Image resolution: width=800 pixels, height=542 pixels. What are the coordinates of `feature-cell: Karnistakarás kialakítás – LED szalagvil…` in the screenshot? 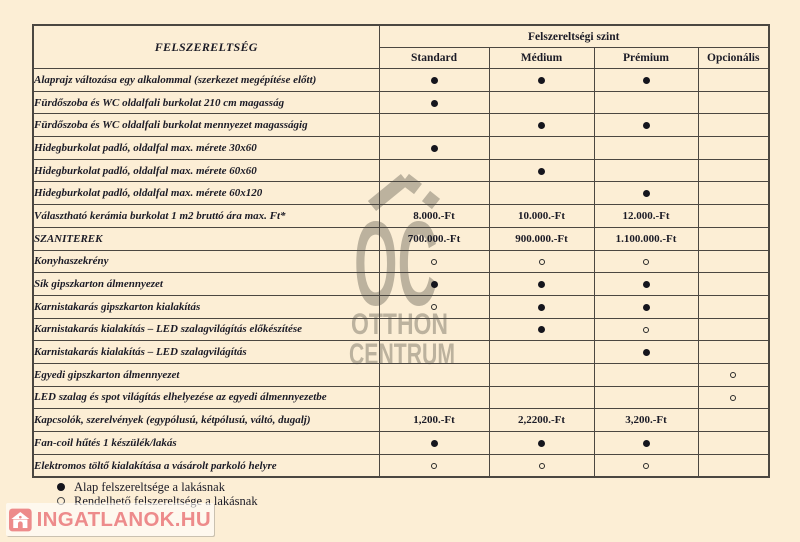 It's located at (206, 352).